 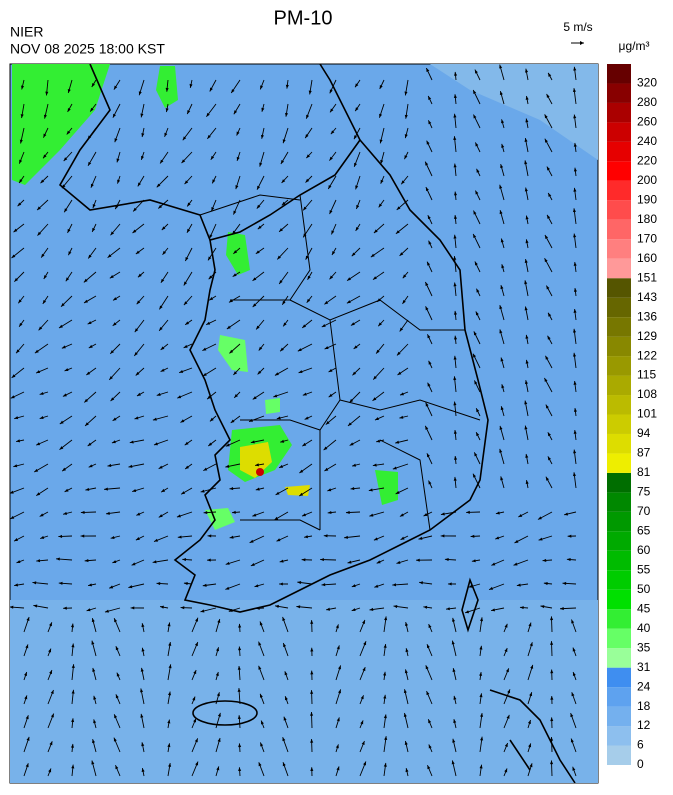 I want to click on colorbar-label: 101, so click(x=647, y=414).